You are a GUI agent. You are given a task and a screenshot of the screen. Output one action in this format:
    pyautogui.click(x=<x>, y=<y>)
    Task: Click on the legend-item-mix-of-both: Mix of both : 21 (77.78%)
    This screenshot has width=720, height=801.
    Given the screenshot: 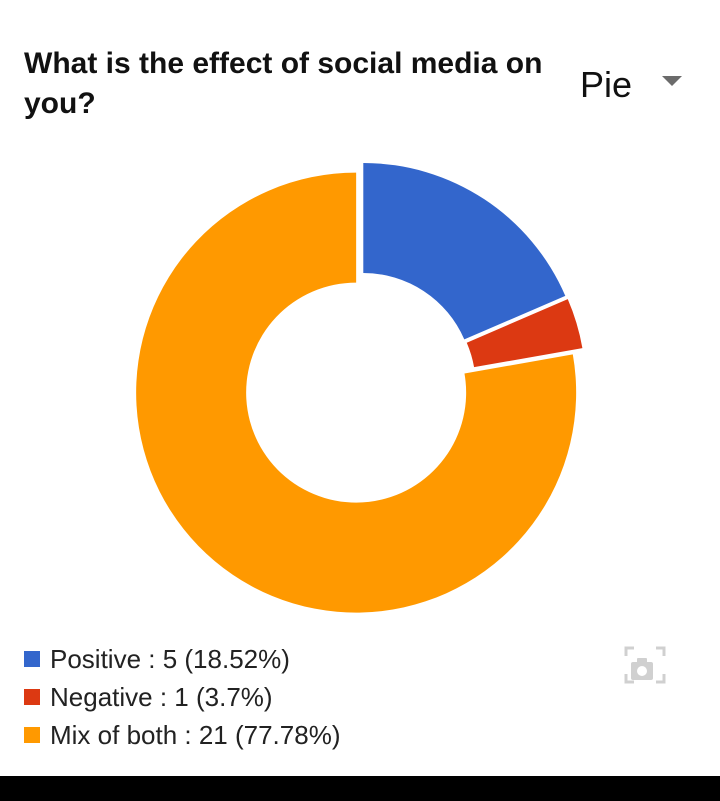 What is the action you would take?
    pyautogui.click(x=304, y=735)
    